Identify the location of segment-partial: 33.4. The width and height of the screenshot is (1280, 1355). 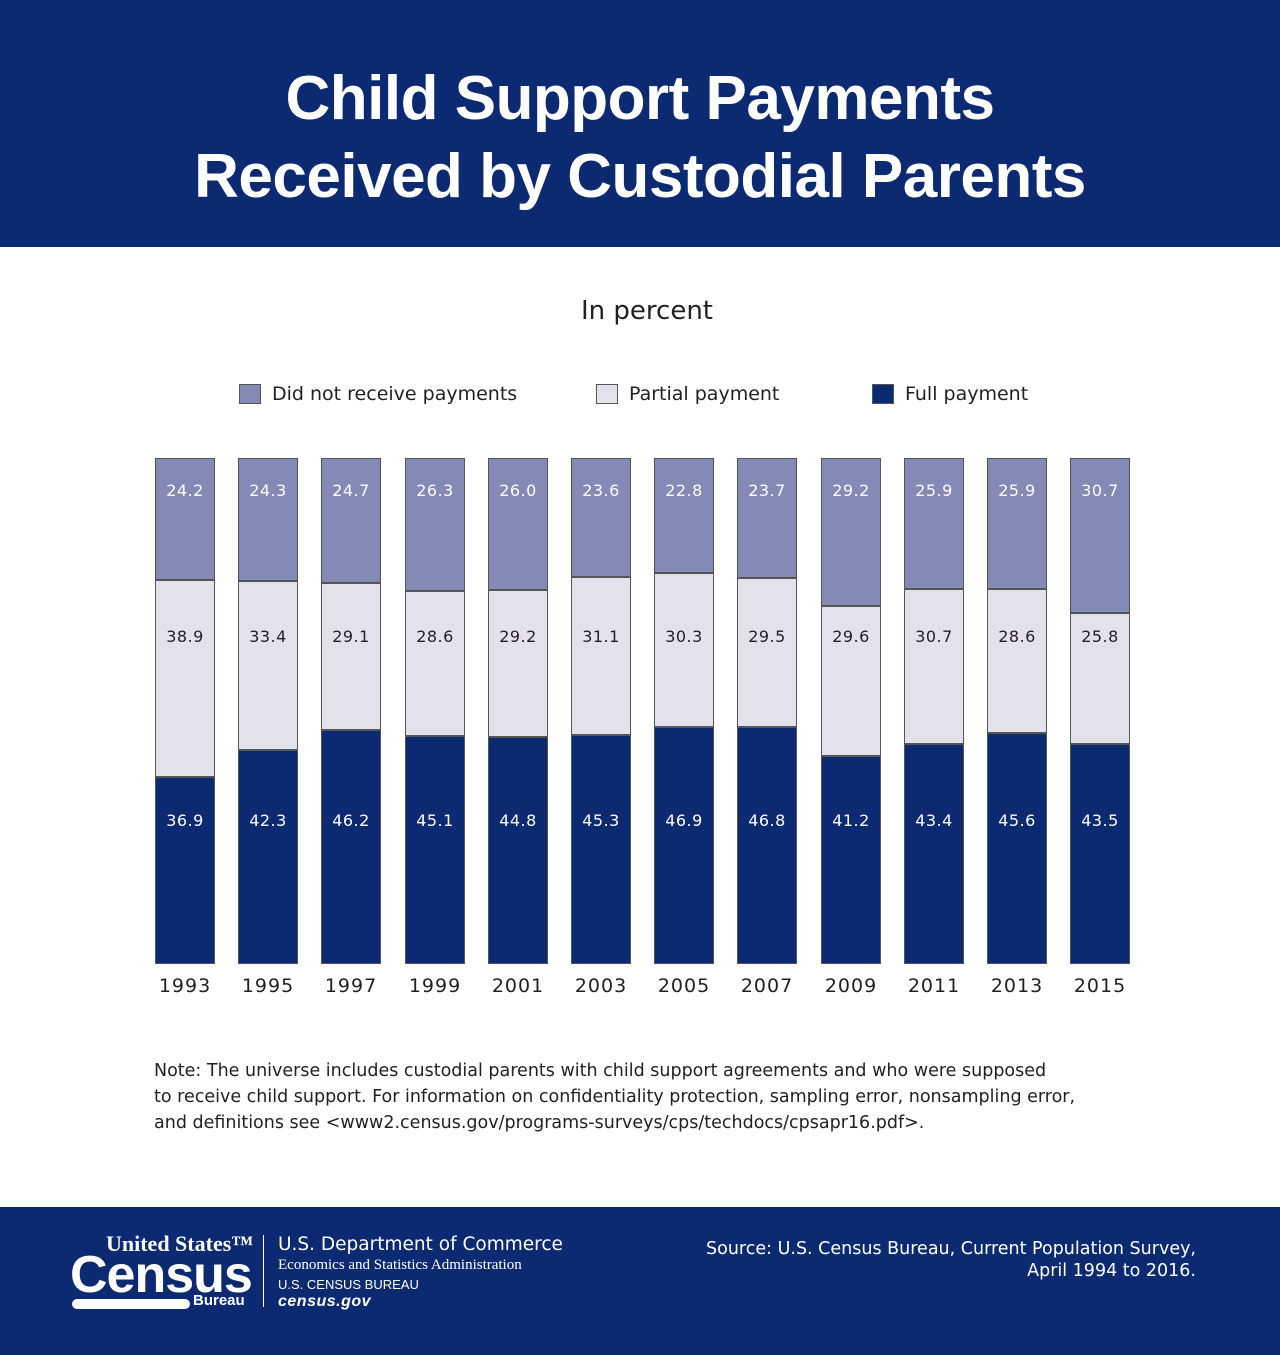
(268, 665).